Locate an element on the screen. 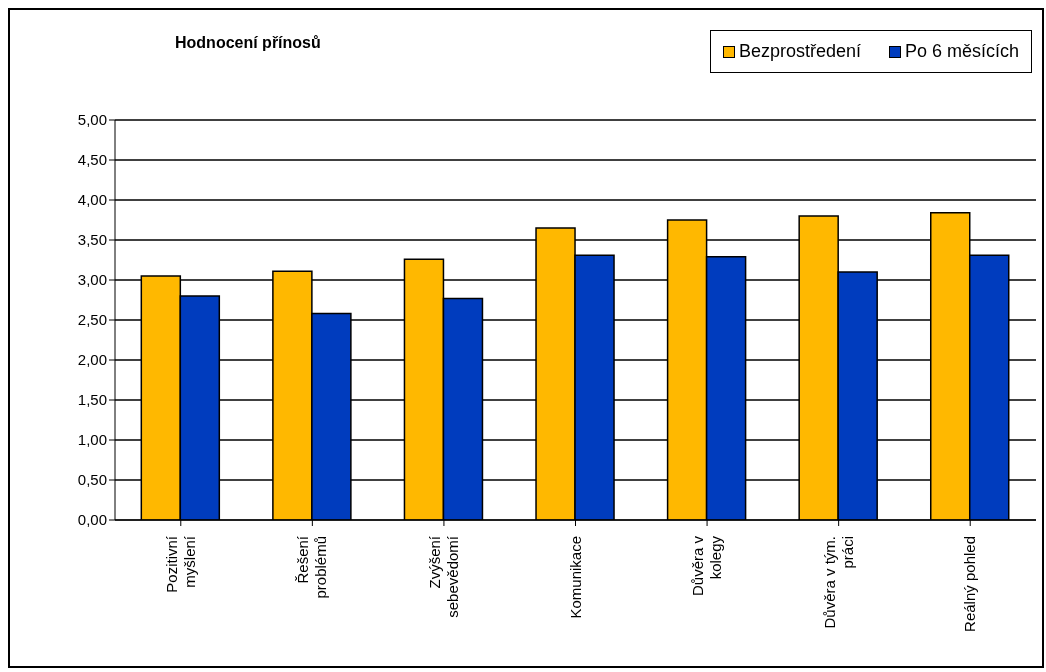 The image size is (1046, 672). y-tick-label: 4,50 is located at coordinates (92, 160).